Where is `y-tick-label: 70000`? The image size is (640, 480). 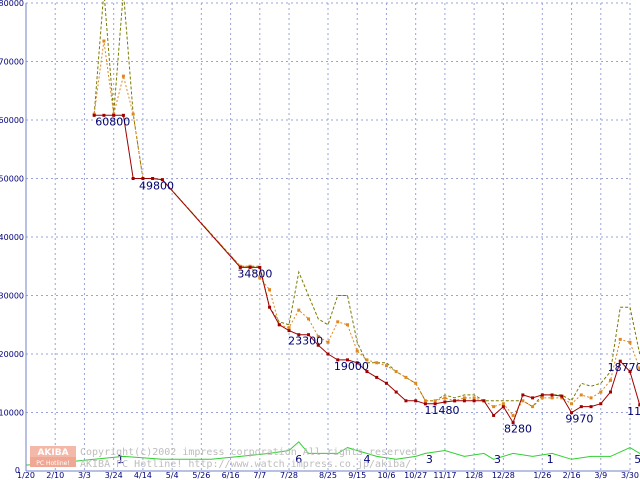
y-tick-label: 70000 is located at coordinates (12, 62).